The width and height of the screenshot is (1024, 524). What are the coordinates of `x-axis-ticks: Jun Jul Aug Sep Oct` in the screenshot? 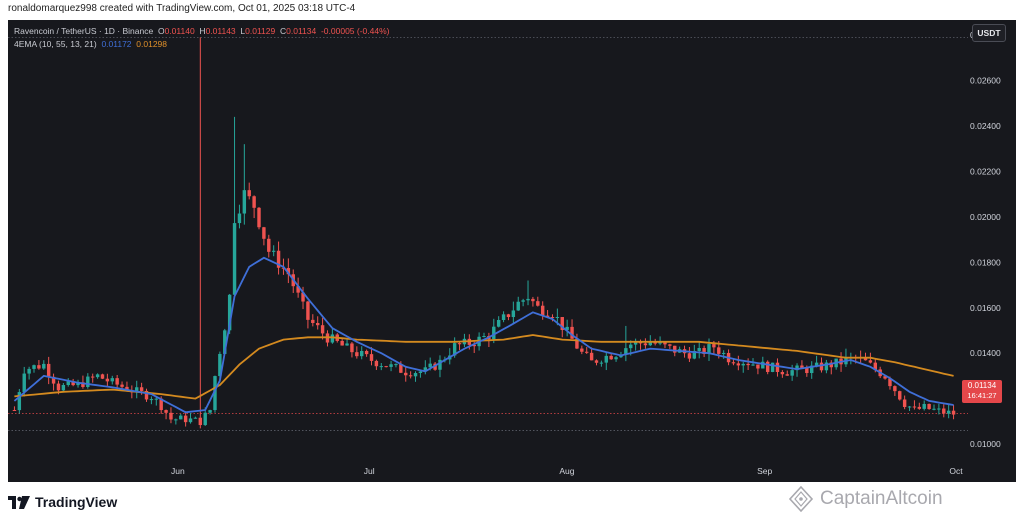 It's located at (567, 471).